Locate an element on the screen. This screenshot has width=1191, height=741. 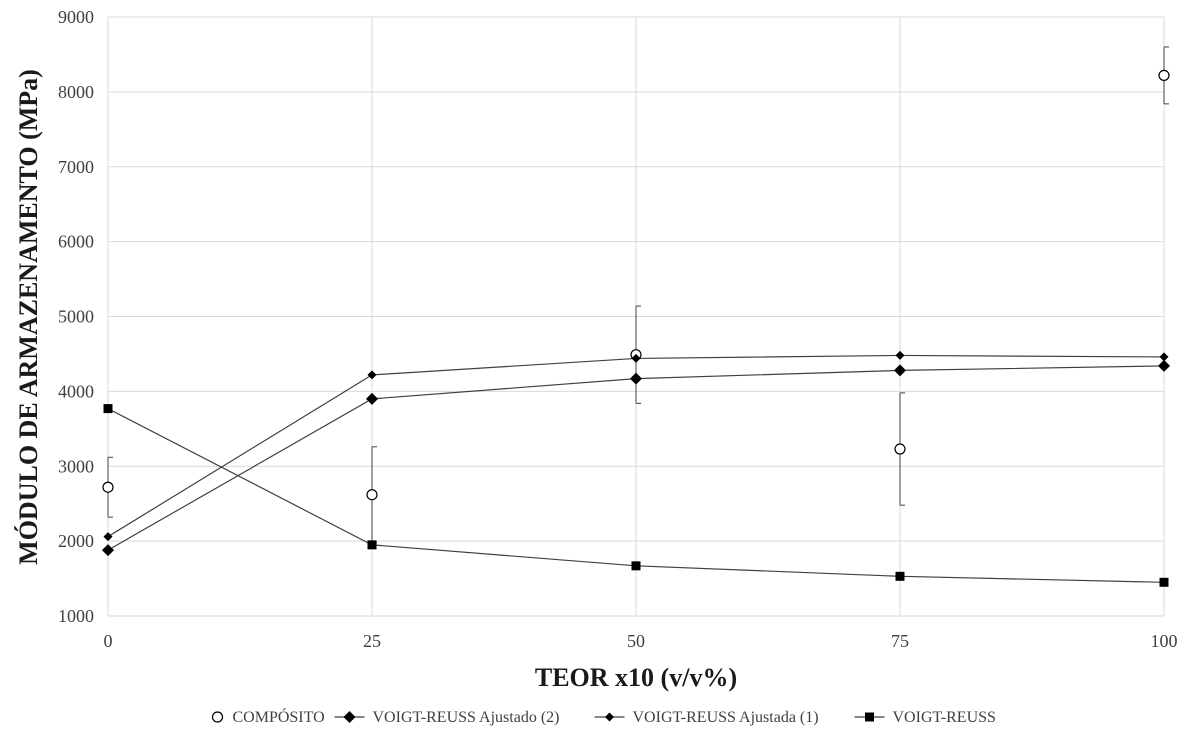
x-tick-label: 0 is located at coordinates (108, 641).